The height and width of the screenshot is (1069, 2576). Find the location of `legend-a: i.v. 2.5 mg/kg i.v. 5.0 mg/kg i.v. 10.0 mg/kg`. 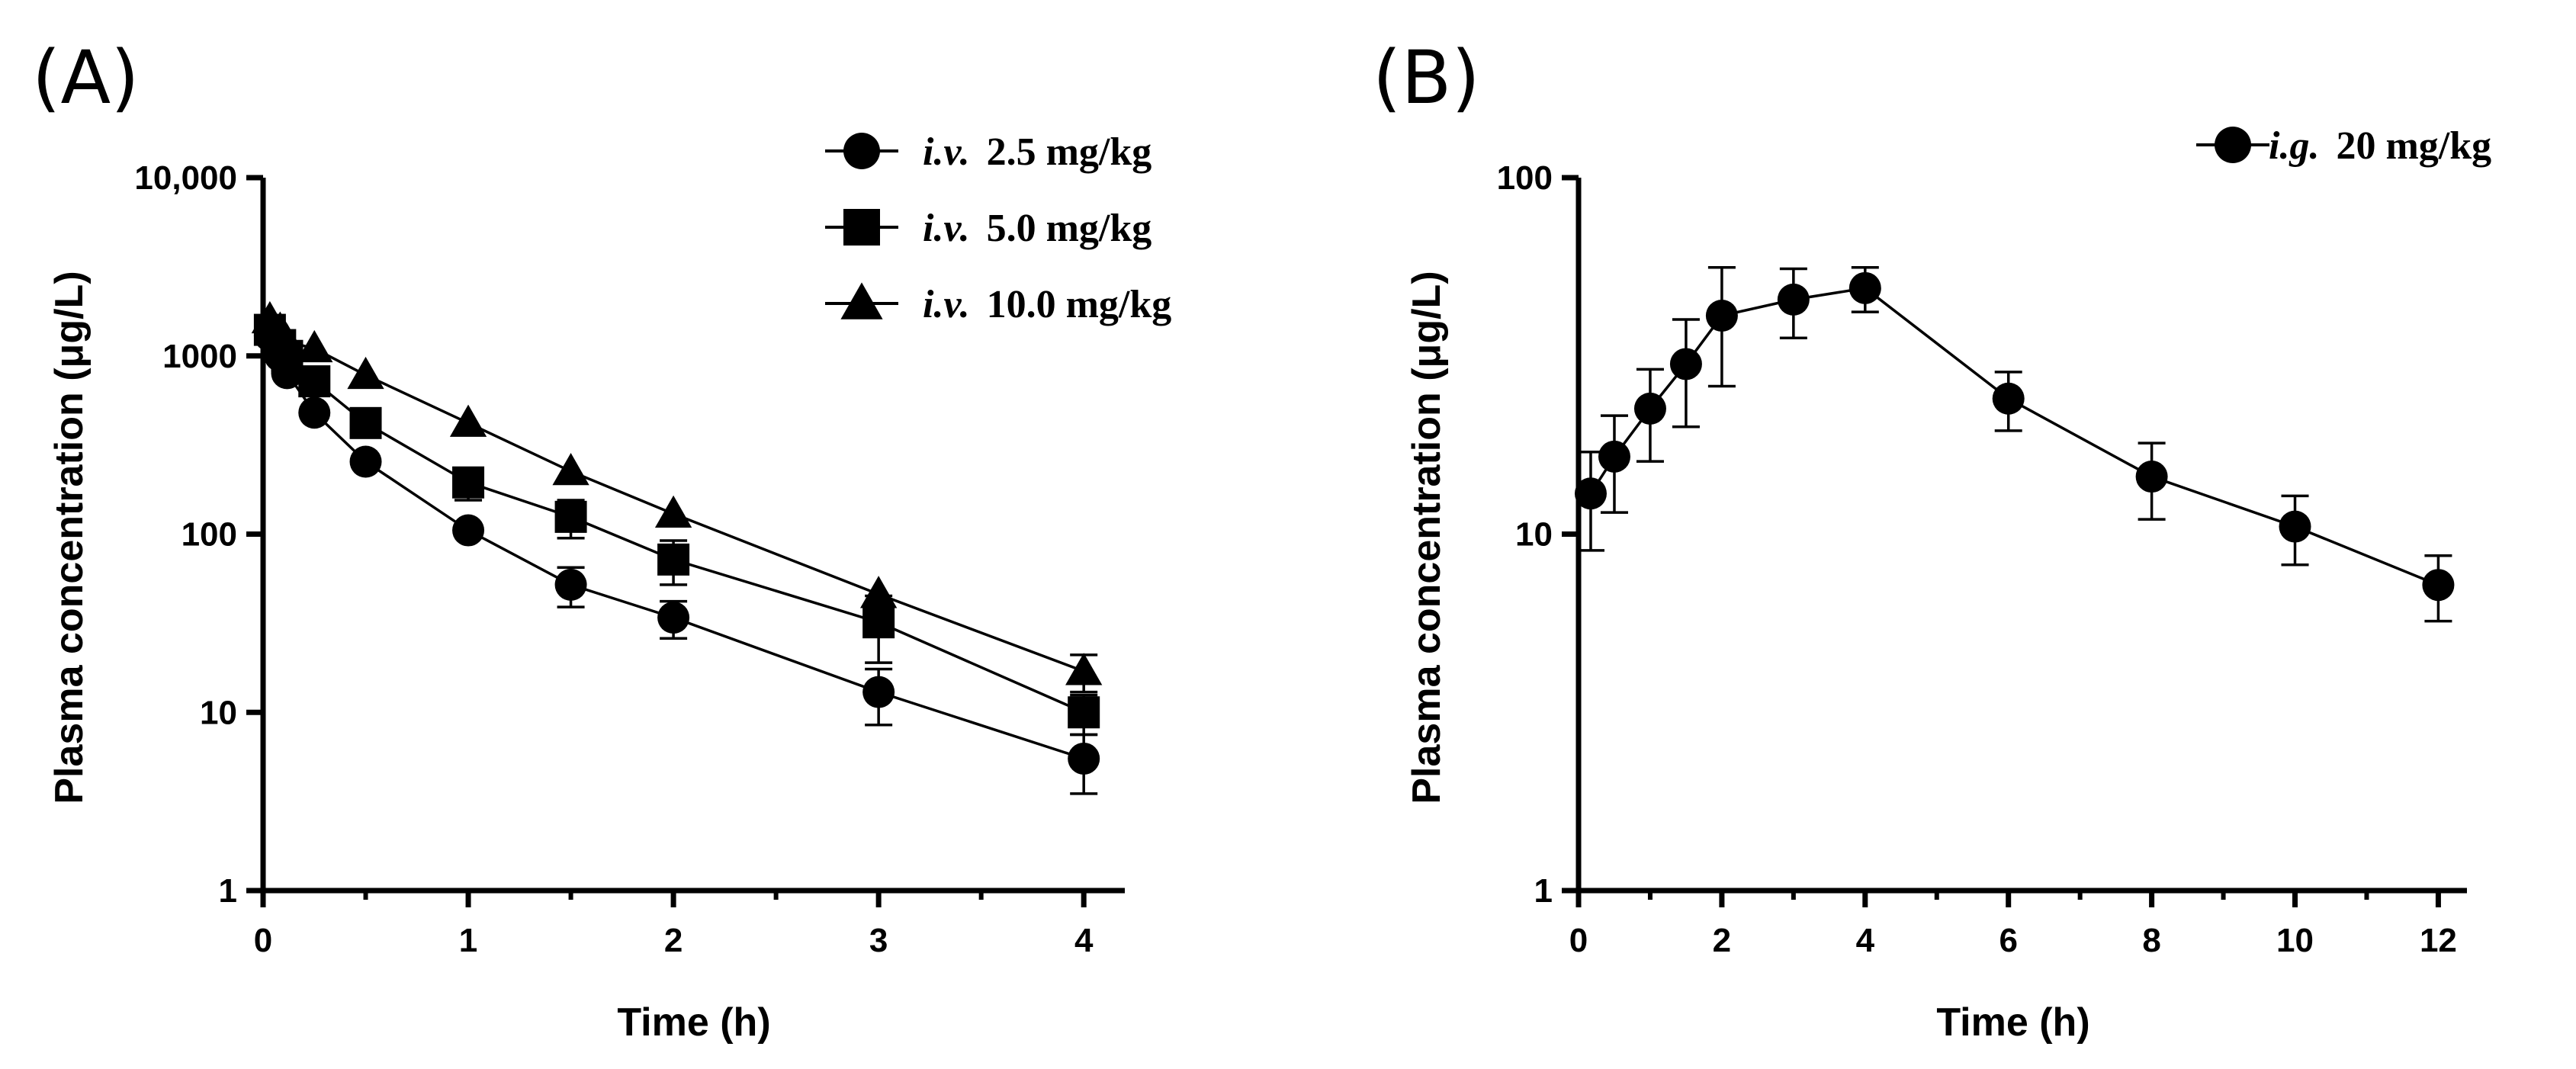

legend-a: i.v. 2.5 mg/kg i.v. 5.0 mg/kg i.v. 10.0 mg/kg is located at coordinates (998, 228).